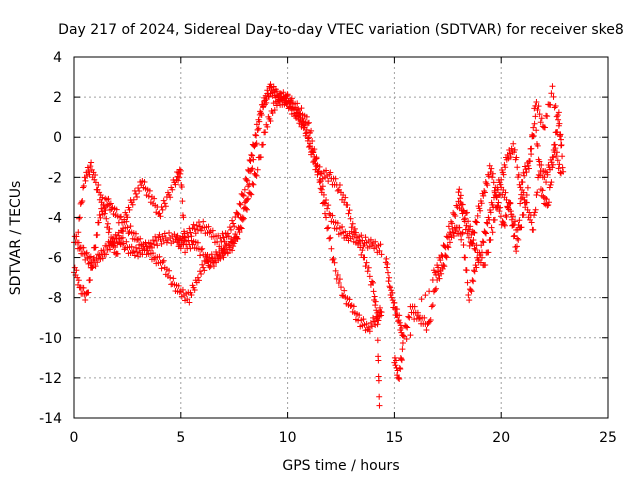 This screenshot has height=480, width=640. Describe the element at coordinates (50, 379) in the screenshot. I see `y-tick-label: -12` at that location.